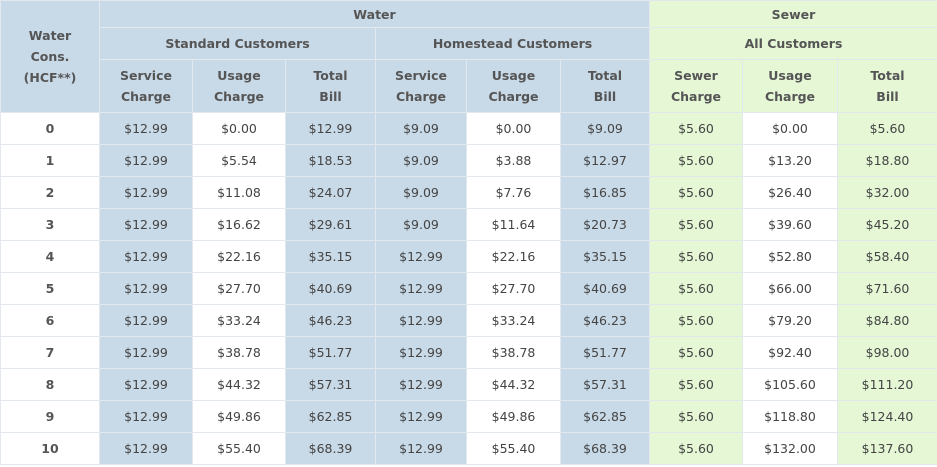 The height and width of the screenshot is (467, 937). I want to click on home-total-bill-cell: $68.39, so click(605, 448).